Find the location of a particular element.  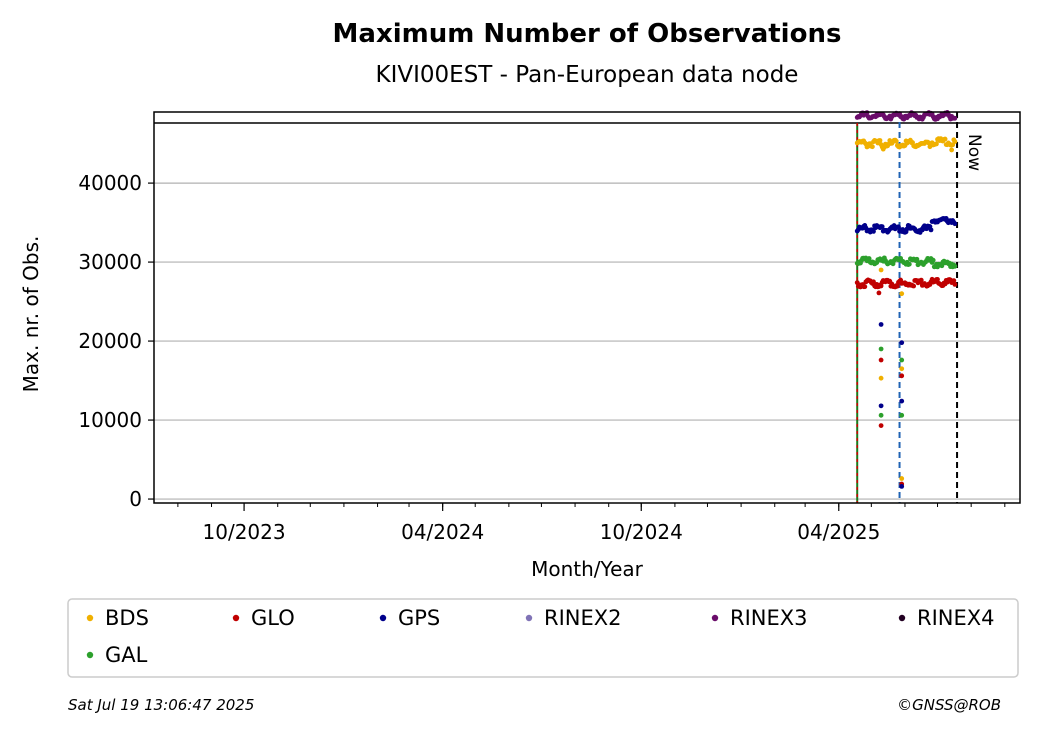

legend-marker-glo is located at coordinates (236, 618).